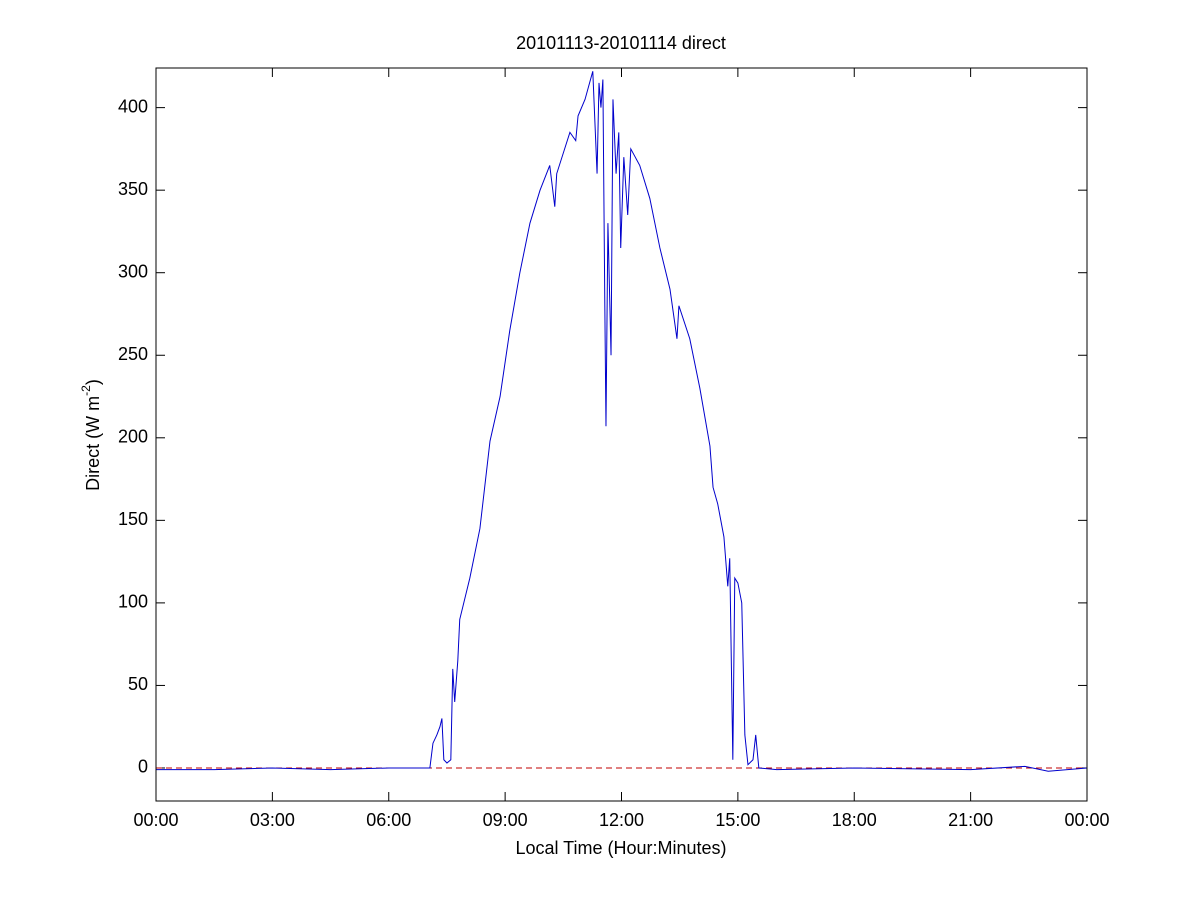  Describe the element at coordinates (93, 443) in the screenshot. I see `y-axis-label-text: Direct (W m` at that location.